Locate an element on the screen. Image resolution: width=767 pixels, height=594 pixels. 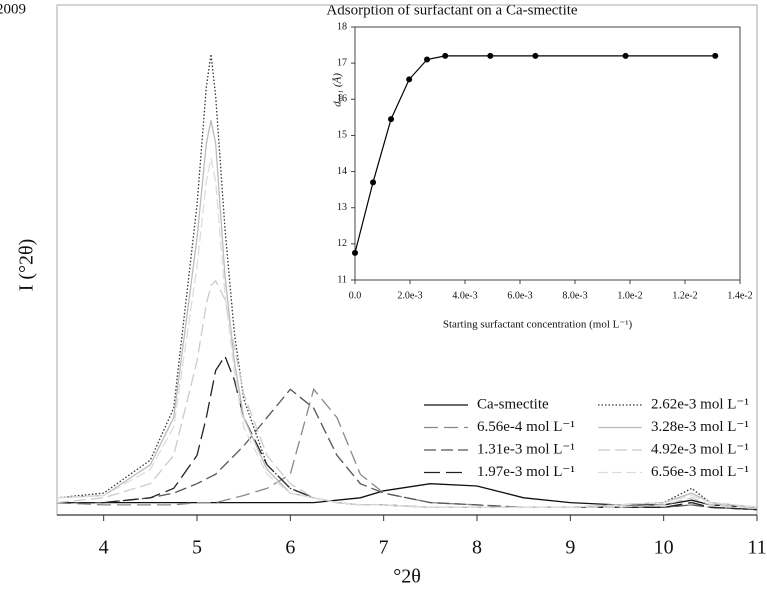
legend-label: 6.56e-3 mol L⁻¹ is located at coordinates (700, 472).